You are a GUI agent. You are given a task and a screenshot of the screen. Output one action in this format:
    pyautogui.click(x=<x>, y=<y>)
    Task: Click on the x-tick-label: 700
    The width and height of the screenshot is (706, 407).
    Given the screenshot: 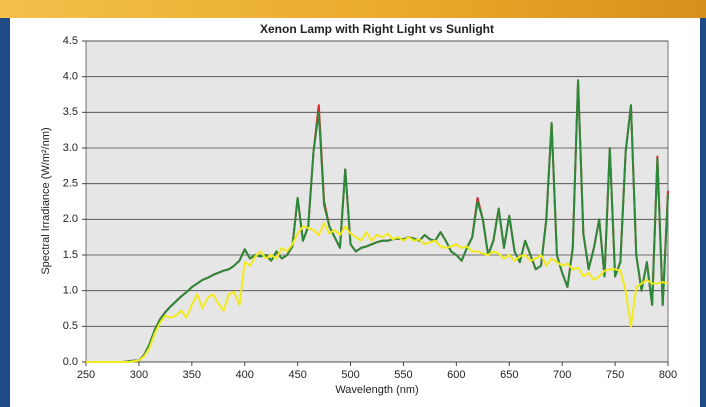 What is the action you would take?
    pyautogui.click(x=562, y=375)
    